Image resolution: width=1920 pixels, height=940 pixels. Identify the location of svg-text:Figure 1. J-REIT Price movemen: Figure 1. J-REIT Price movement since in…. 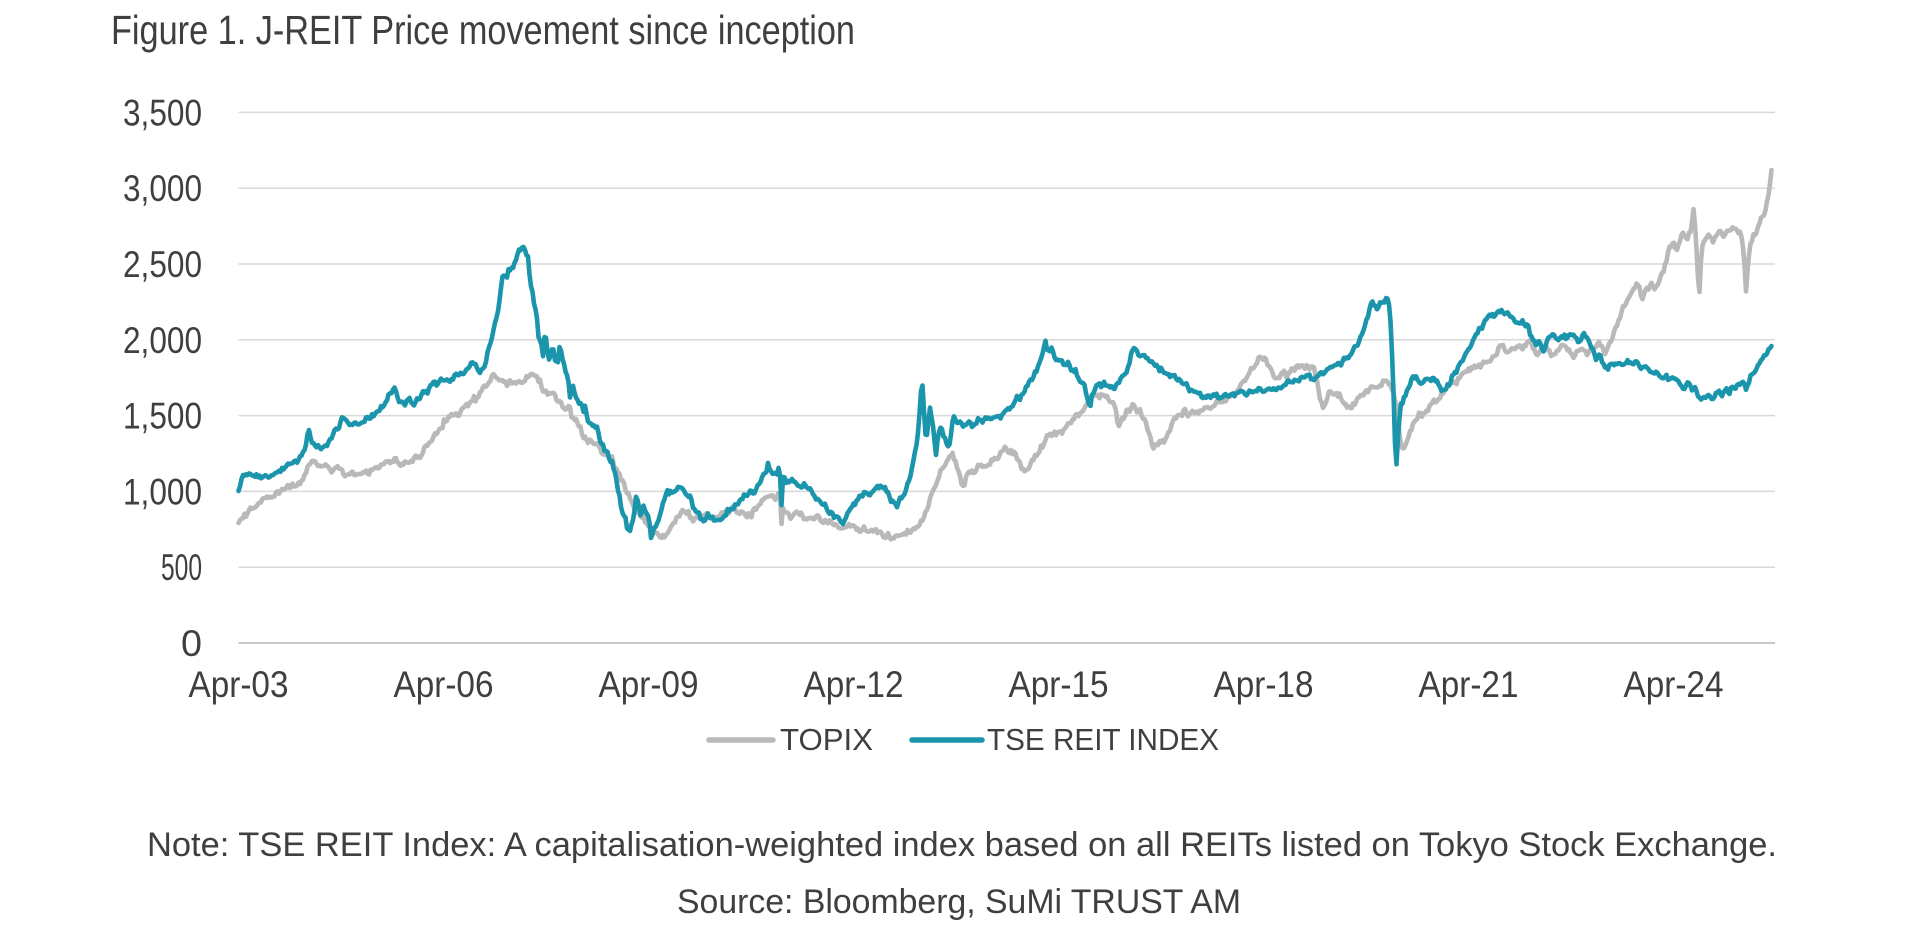
(483, 30).